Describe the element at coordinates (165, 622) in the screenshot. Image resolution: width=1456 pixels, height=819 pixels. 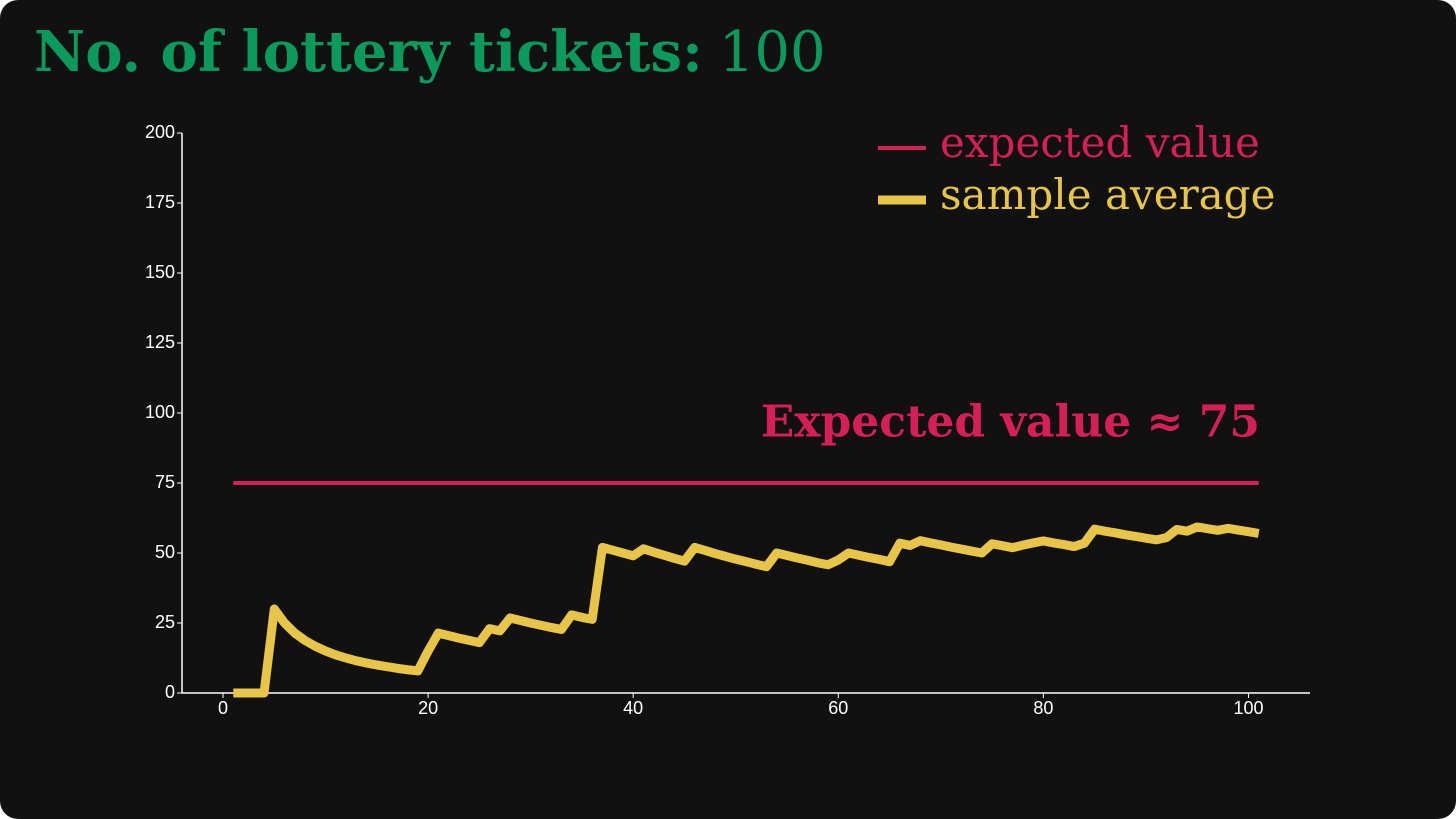
I see `y-tick-label: 25` at that location.